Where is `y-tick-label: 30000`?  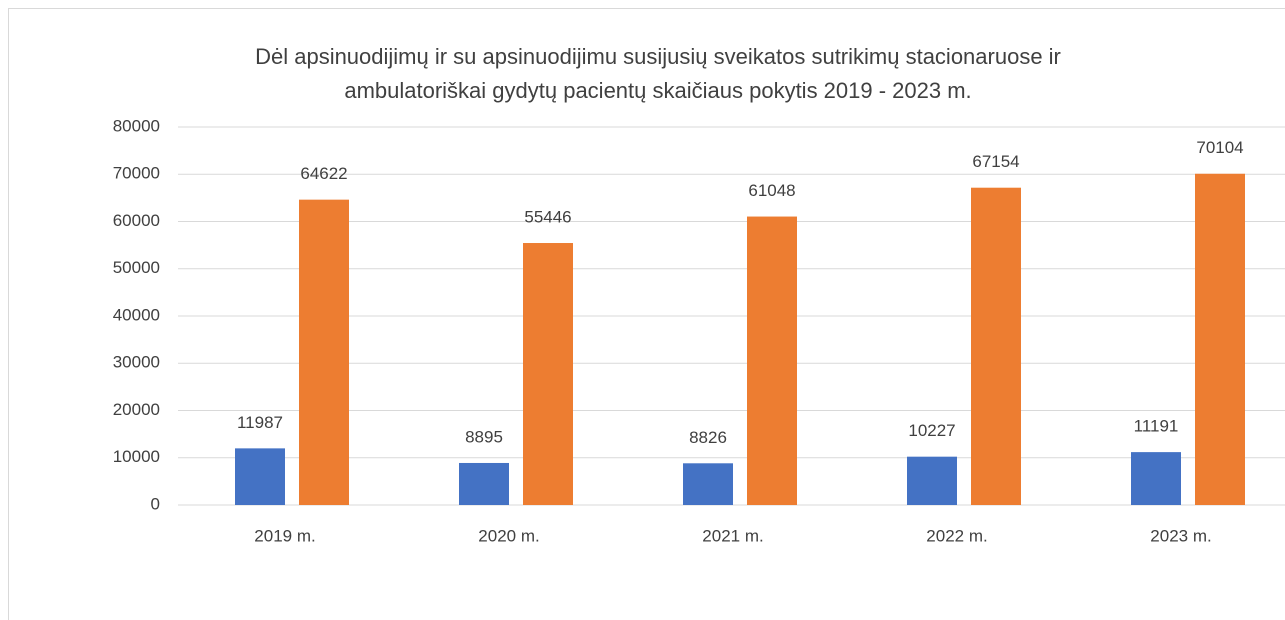 y-tick-label: 30000 is located at coordinates (136, 362).